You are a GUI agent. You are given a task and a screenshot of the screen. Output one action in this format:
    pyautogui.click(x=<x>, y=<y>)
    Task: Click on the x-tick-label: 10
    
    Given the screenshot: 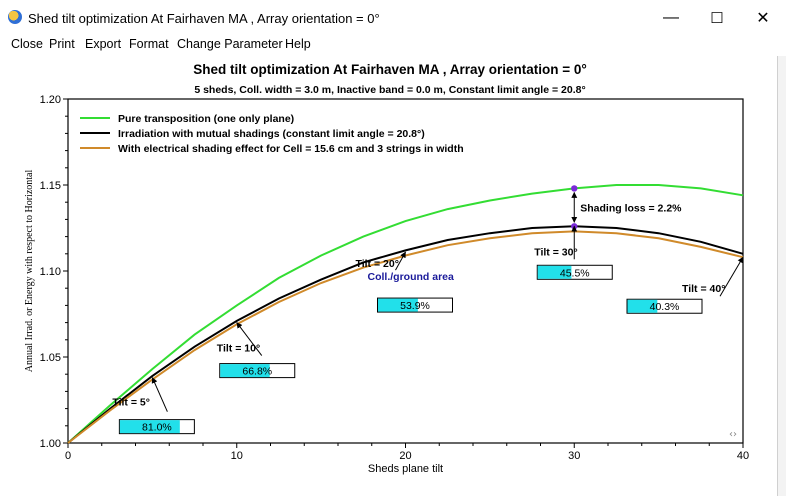 What is the action you would take?
    pyautogui.click(x=237, y=456)
    